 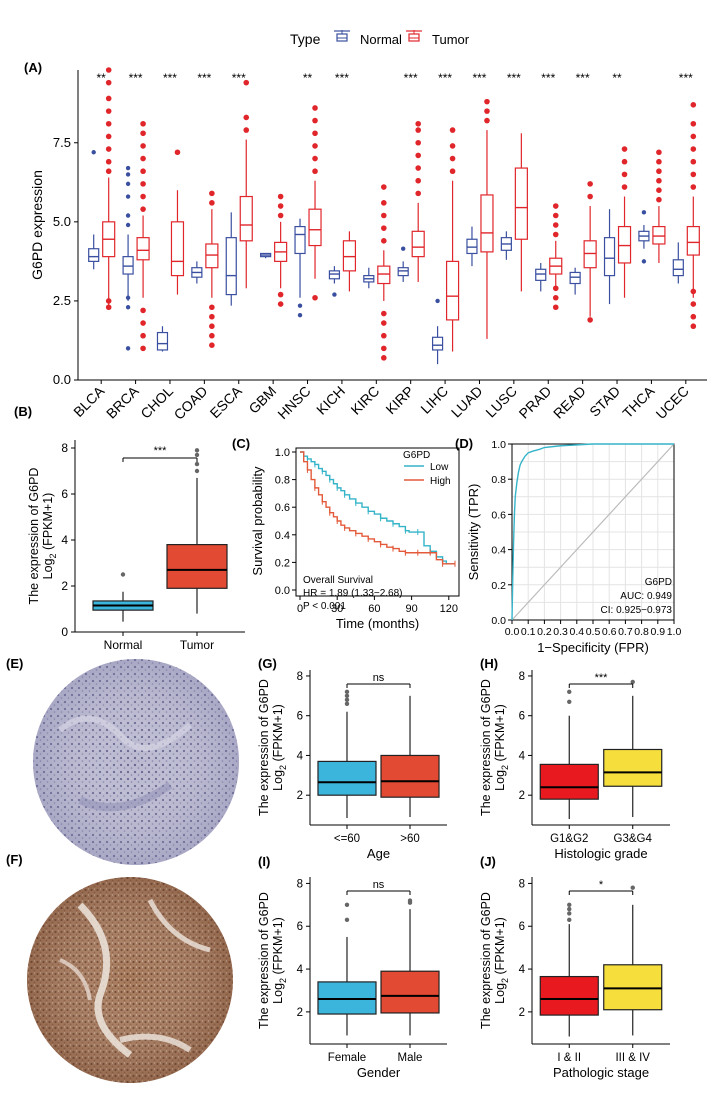 I want to click on normal-box-kich-box, so click(x=334, y=275).